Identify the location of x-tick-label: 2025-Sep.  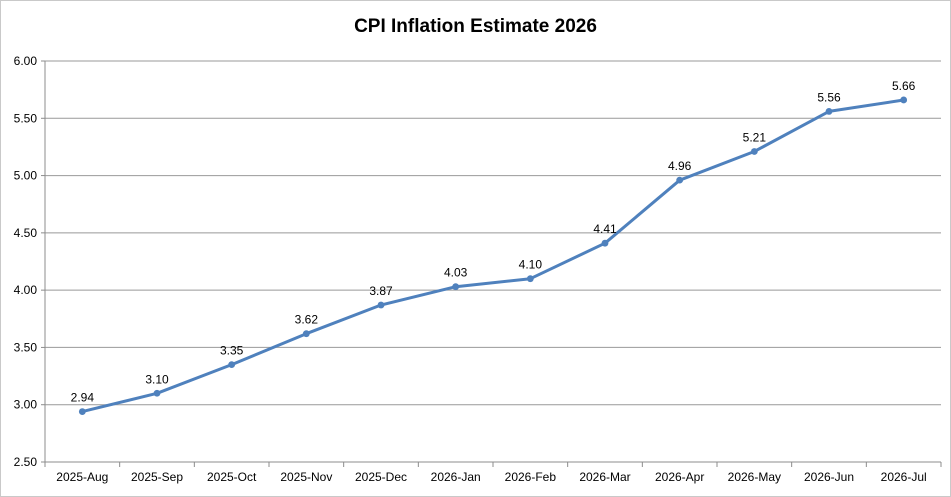
(157, 477).